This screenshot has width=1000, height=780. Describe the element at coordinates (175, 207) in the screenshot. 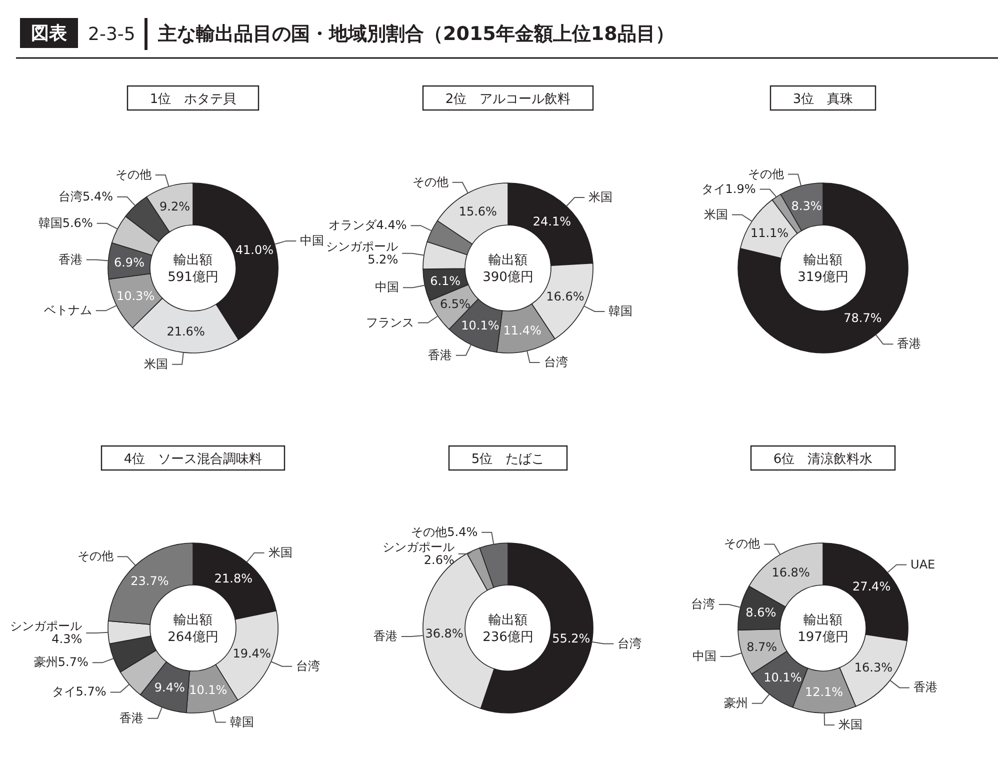

I see `data-label: 9.2%` at that location.